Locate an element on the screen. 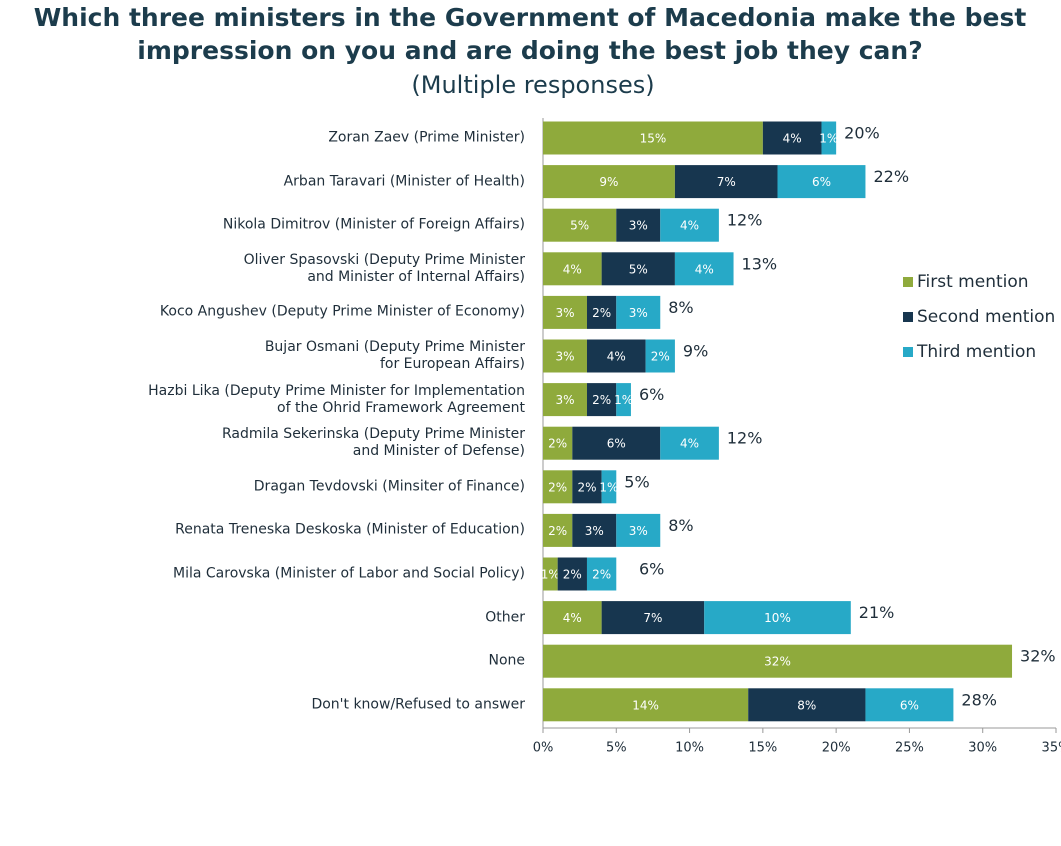  category-label: Other is located at coordinates (505, 617).